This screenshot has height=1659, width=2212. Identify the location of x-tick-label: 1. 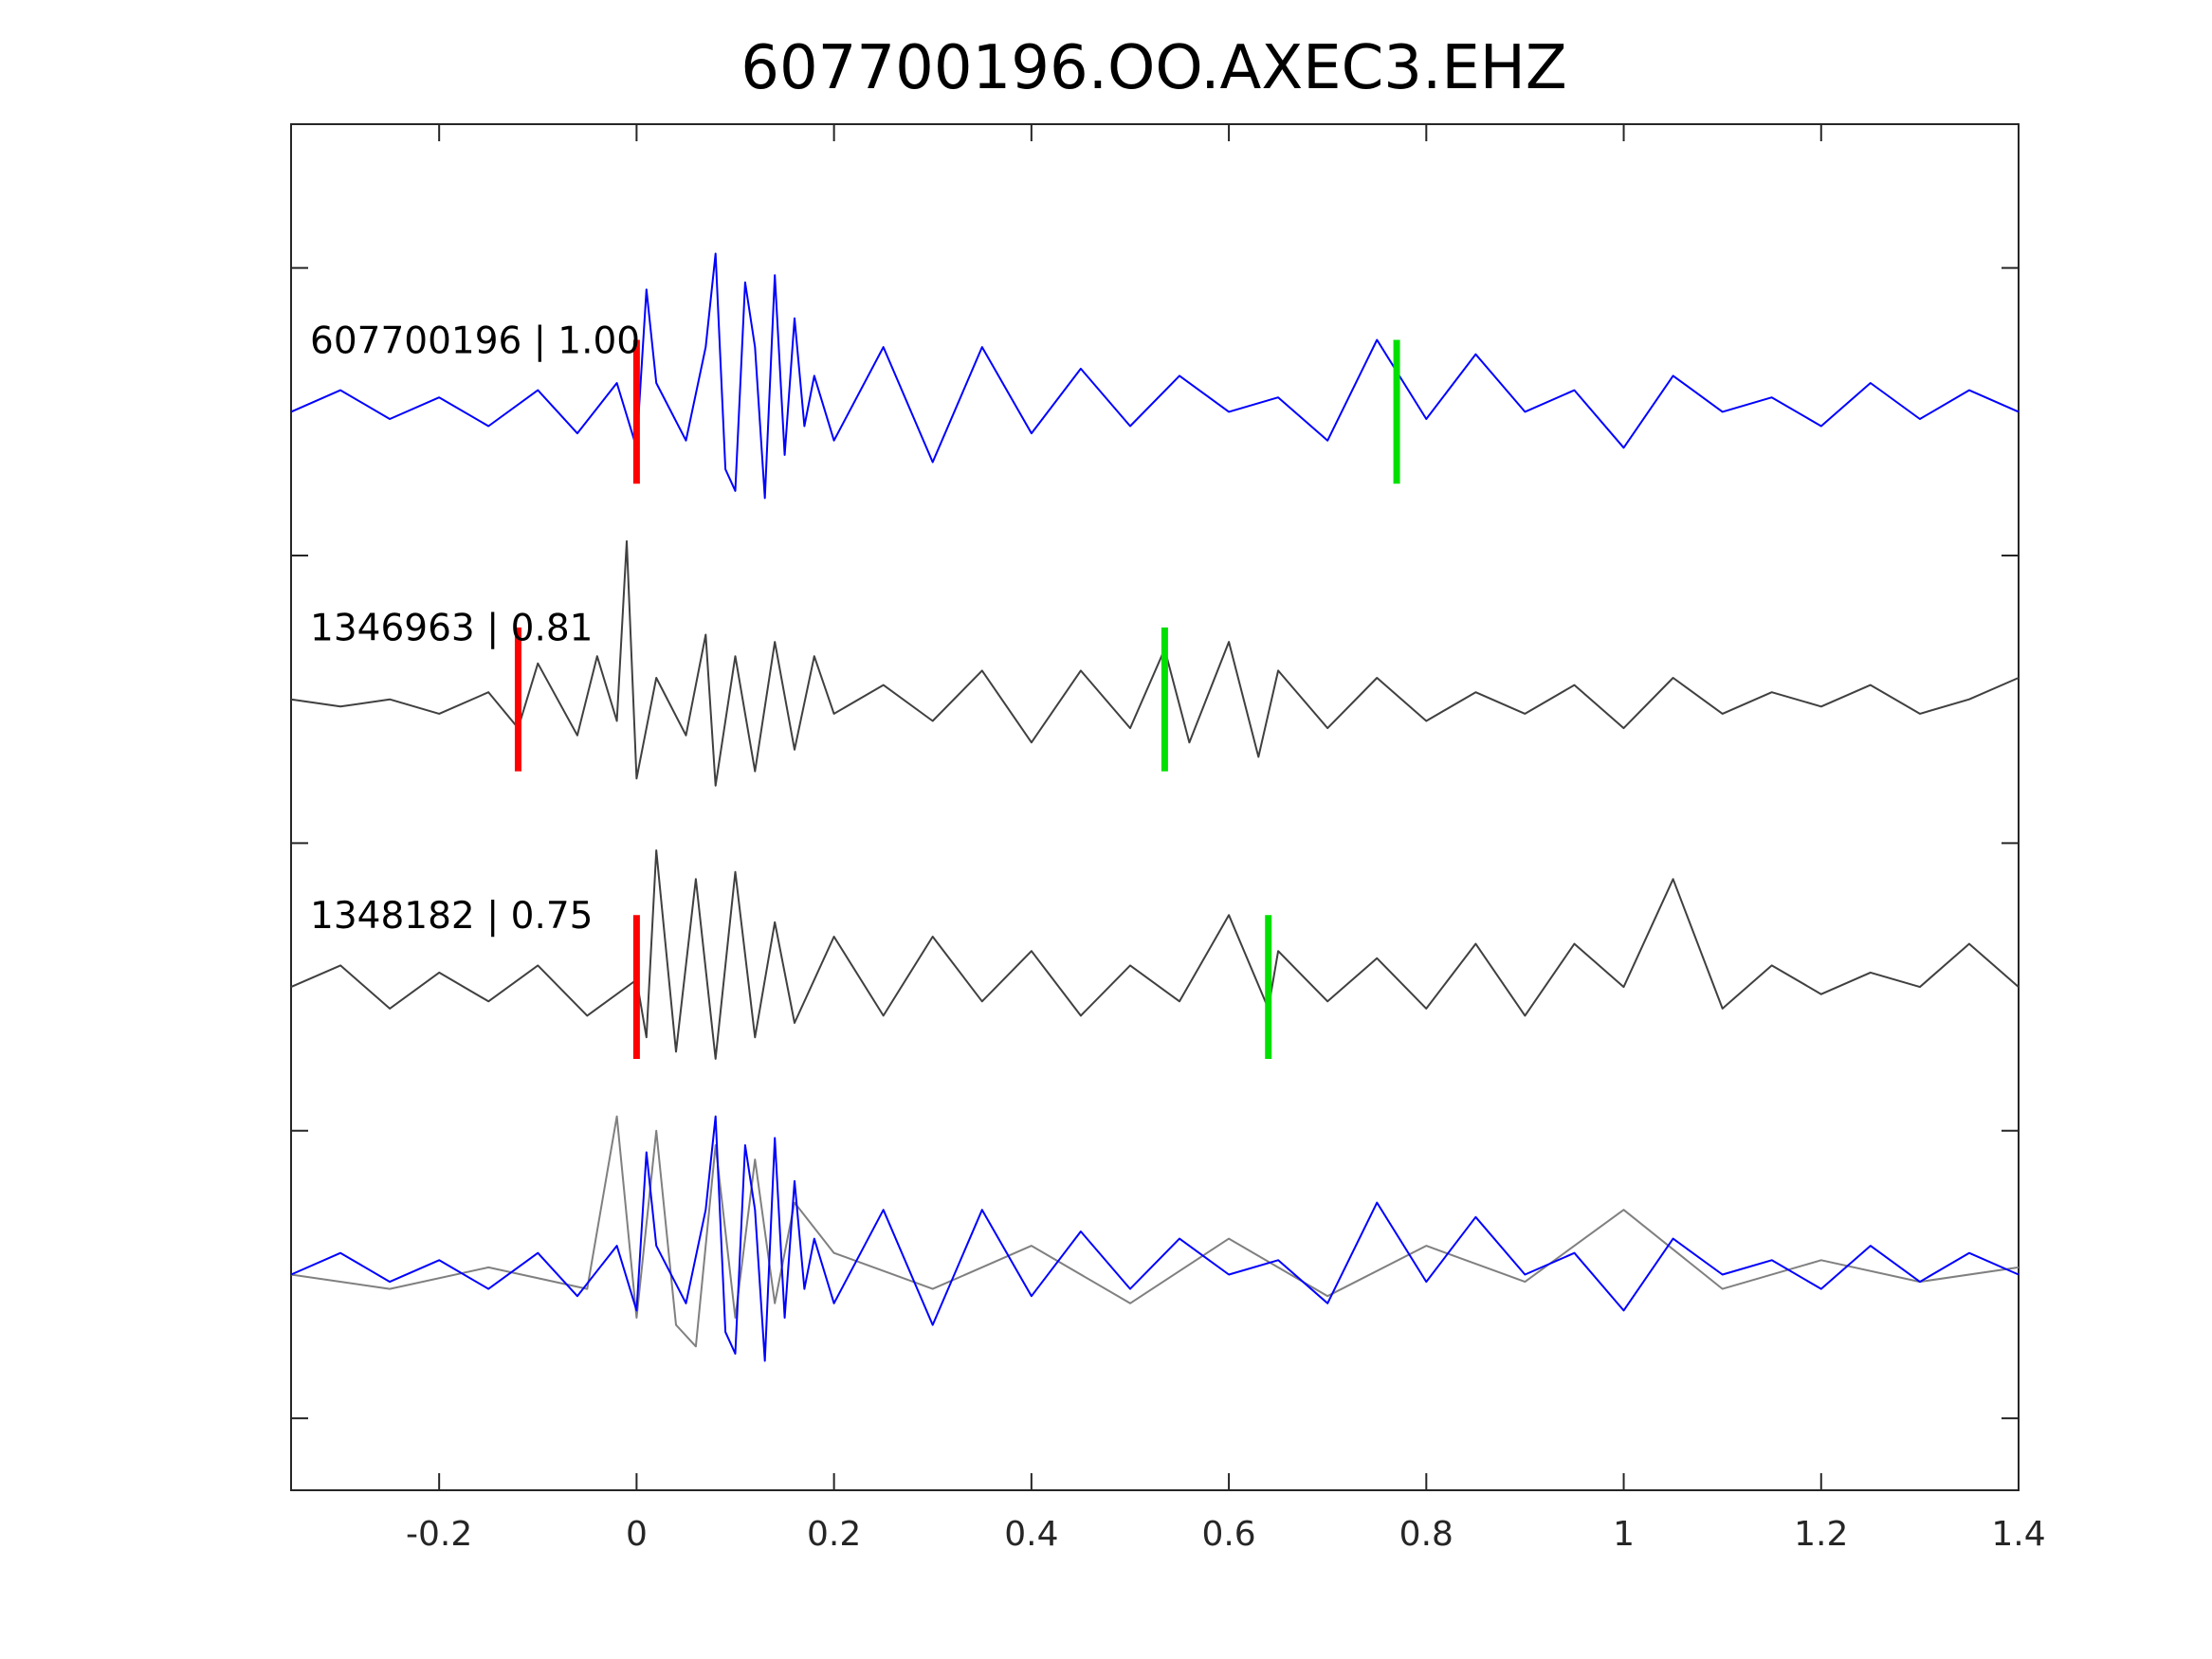
(1624, 1534).